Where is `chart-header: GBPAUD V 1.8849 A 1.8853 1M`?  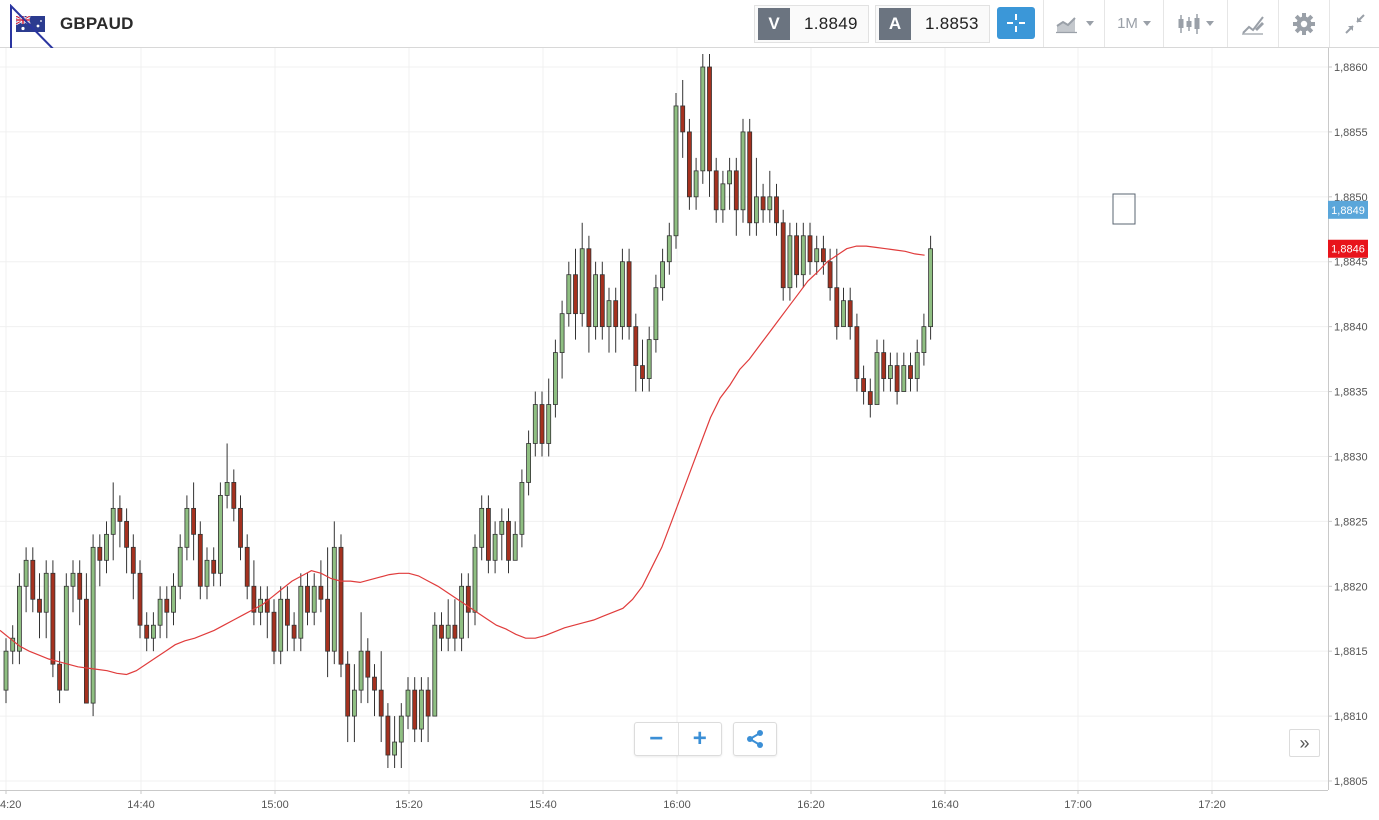 chart-header: GBPAUD V 1.8849 A 1.8853 1M is located at coordinates (689, 24).